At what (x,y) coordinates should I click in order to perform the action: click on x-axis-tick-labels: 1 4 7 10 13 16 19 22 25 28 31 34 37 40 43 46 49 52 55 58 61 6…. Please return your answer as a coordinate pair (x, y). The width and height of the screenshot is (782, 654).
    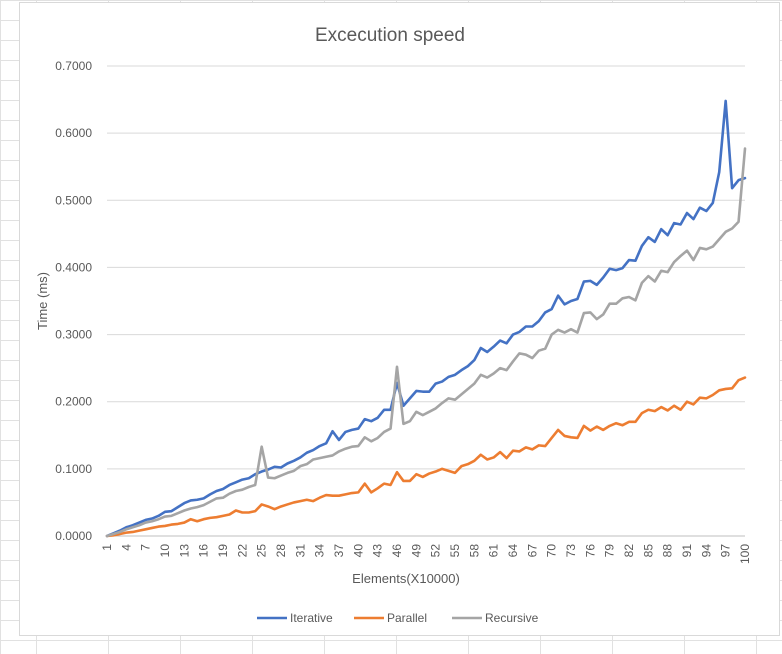
    Looking at the image, I should click on (426, 554).